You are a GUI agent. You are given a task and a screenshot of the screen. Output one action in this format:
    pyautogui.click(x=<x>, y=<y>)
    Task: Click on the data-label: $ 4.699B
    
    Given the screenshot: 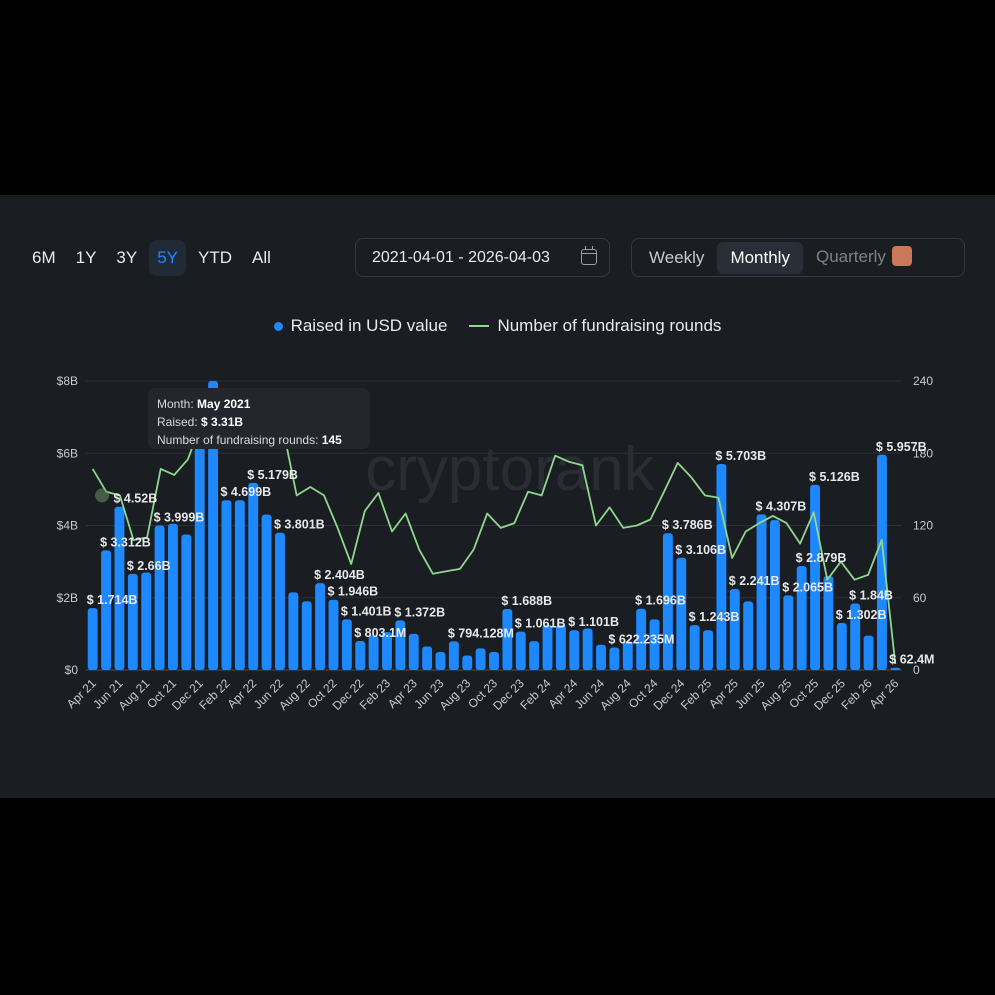 What is the action you would take?
    pyautogui.click(x=245, y=492)
    